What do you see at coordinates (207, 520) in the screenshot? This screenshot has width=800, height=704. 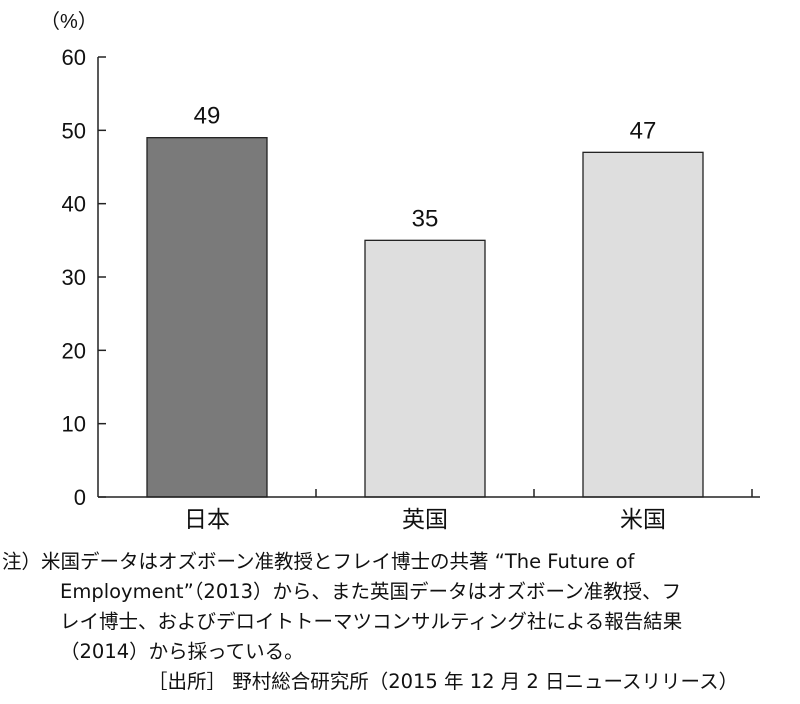 I see `x-category-label: 日本` at bounding box center [207, 520].